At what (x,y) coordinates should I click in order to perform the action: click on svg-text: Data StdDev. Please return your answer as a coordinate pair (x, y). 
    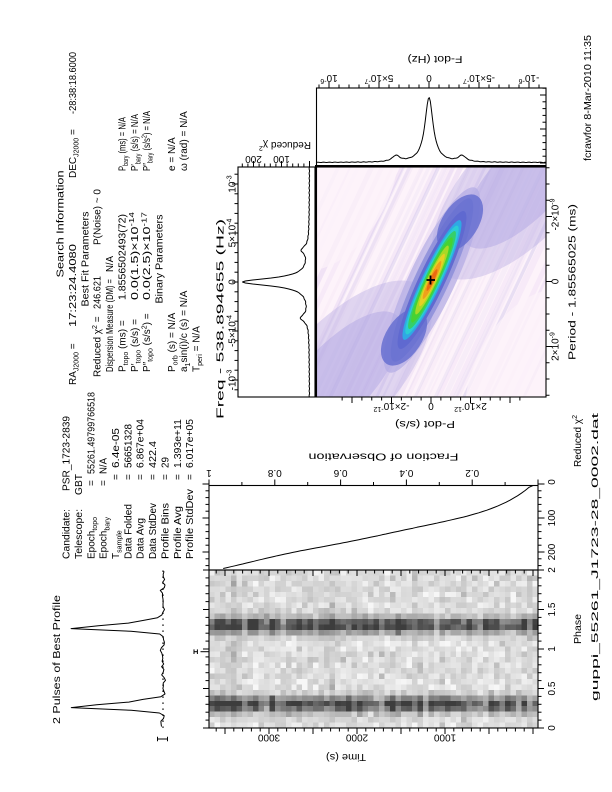
    Looking at the image, I should click on (153, 531).